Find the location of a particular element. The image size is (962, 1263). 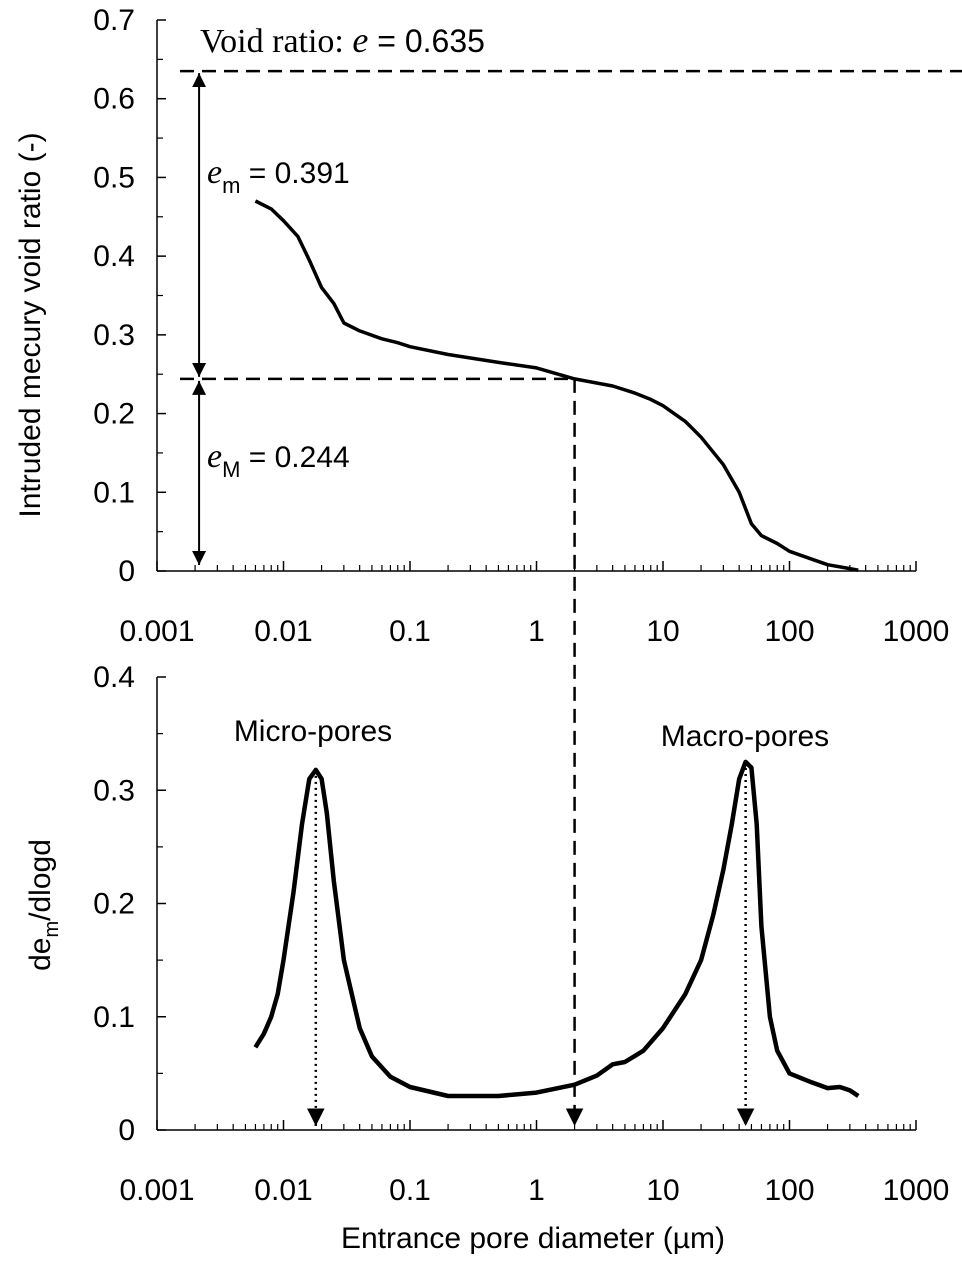

bottom-y-axis-title: dem/dlogd is located at coordinates (43, 905).